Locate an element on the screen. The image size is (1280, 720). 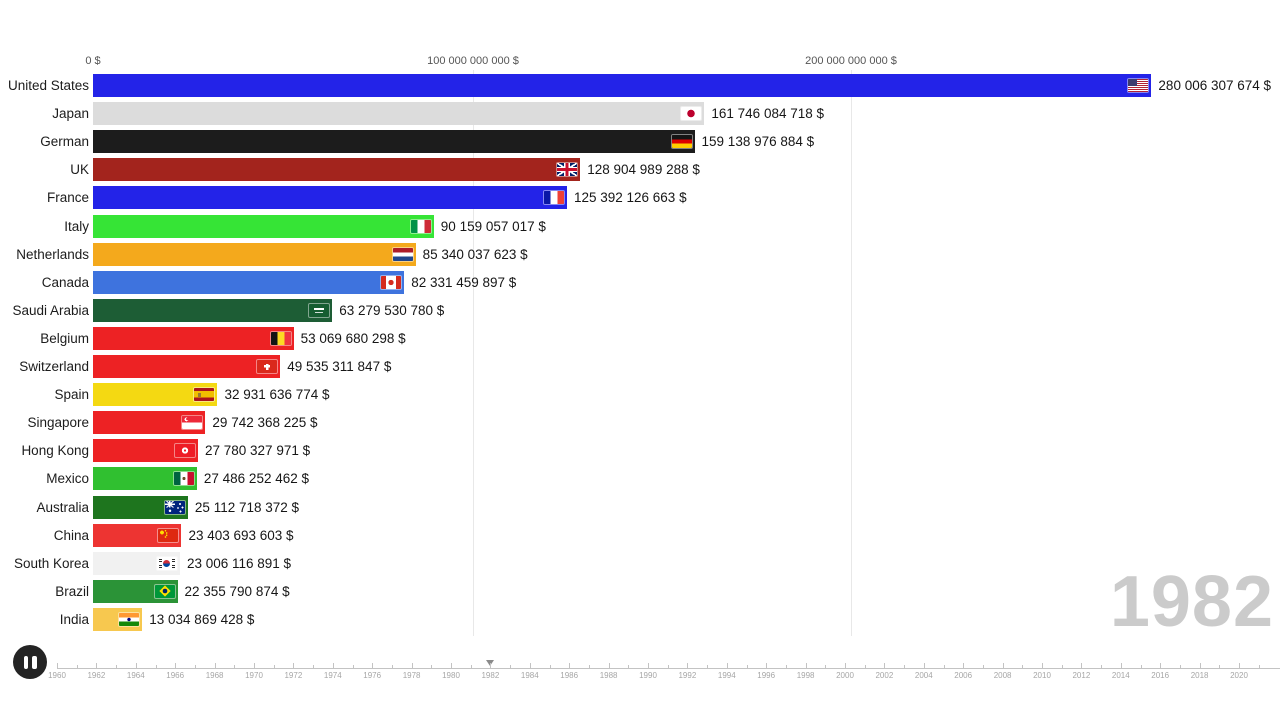
chart-row: Japan 161 746 084 718 $ is located at coordinates (640, 114).